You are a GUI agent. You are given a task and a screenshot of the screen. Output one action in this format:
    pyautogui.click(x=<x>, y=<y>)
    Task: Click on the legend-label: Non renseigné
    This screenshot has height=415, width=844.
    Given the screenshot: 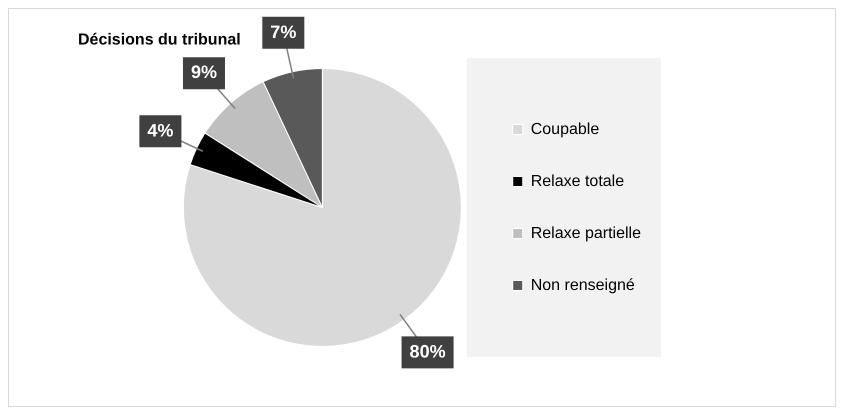 What is the action you would take?
    pyautogui.click(x=582, y=285)
    